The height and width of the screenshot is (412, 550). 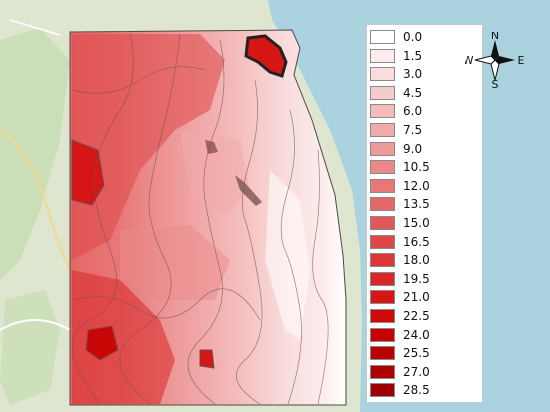 I want to click on compass-rose-icon: N S W E, so click(x=494, y=60).